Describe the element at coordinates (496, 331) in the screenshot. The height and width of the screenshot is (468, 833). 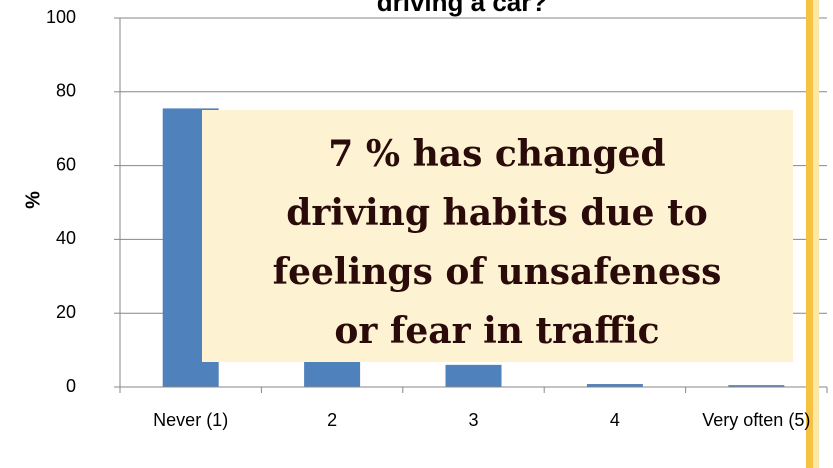
I see `annotation-text: or fear in traffic` at that location.